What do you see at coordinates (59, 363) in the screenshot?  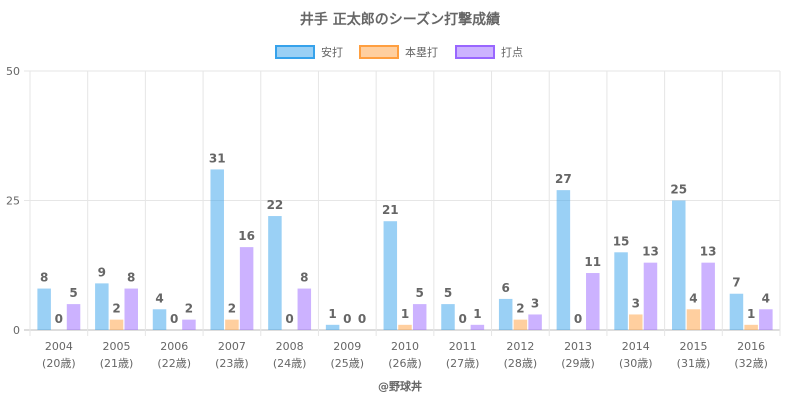 I see `x-tick-label-age: (20歳)` at bounding box center [59, 363].